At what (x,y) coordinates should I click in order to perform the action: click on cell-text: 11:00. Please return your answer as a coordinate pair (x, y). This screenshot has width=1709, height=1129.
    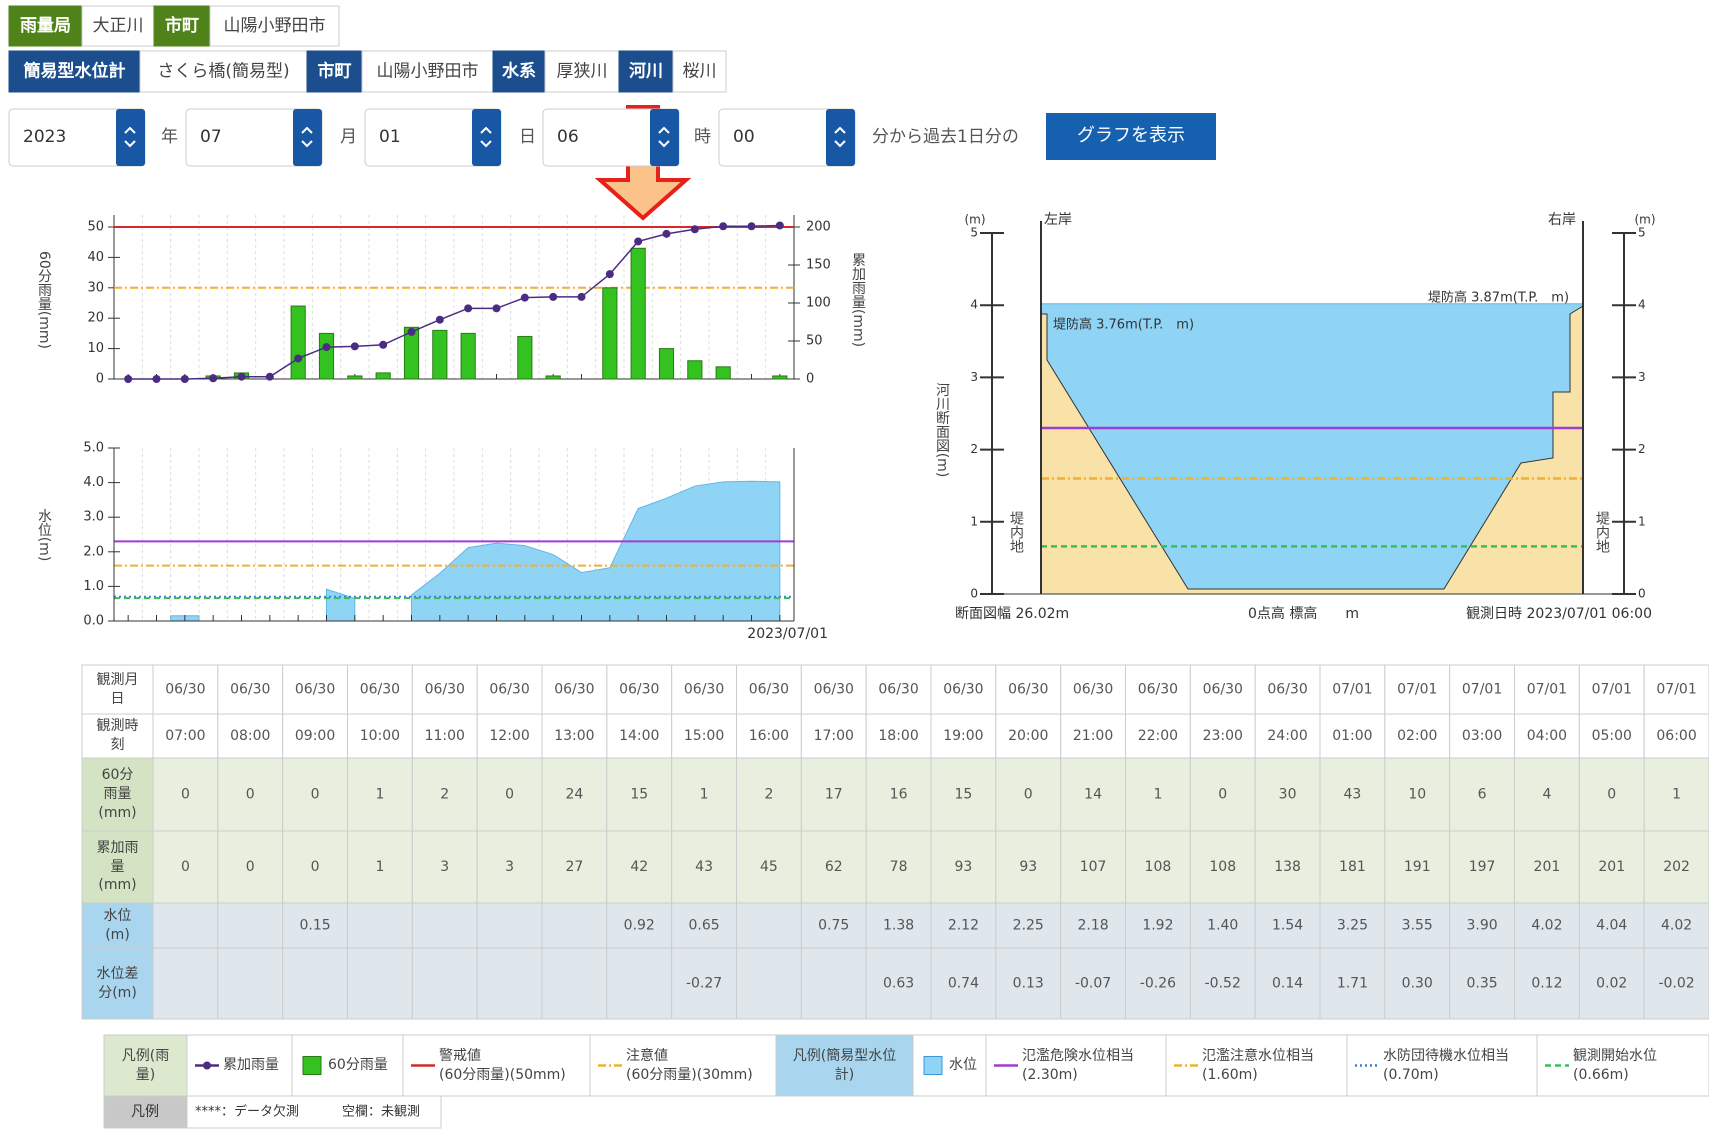
    Looking at the image, I should click on (445, 736).